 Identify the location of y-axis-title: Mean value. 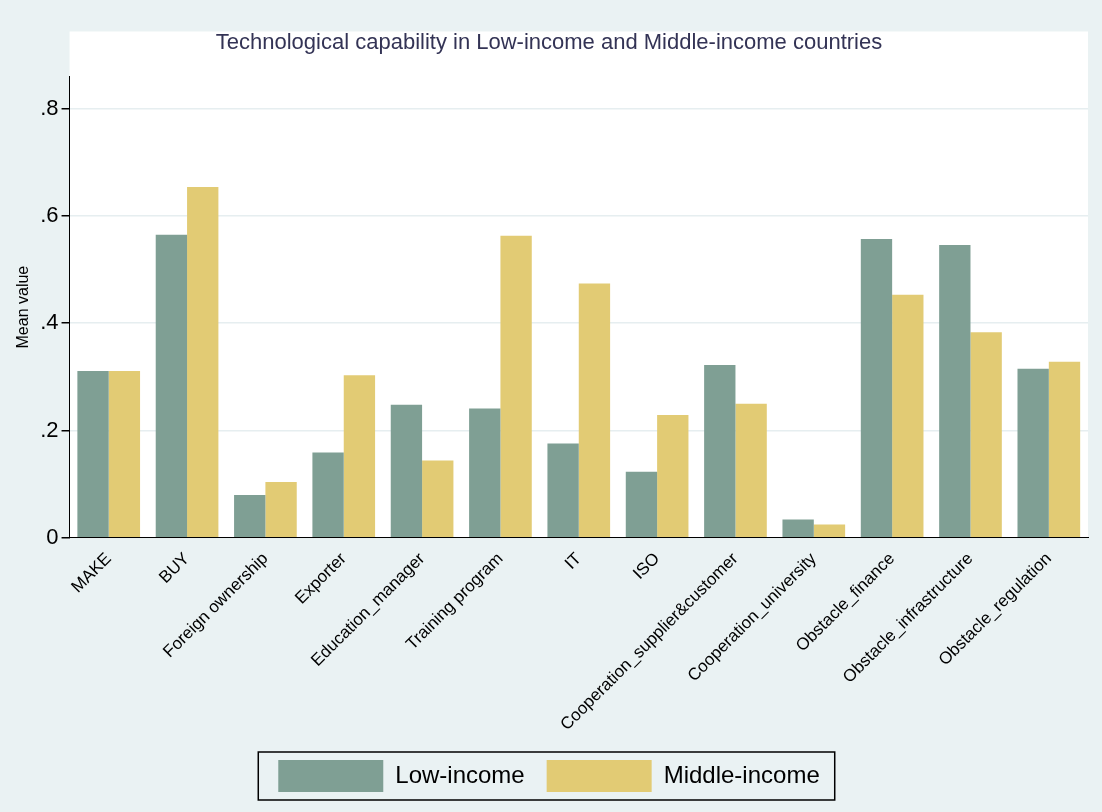
(23, 307).